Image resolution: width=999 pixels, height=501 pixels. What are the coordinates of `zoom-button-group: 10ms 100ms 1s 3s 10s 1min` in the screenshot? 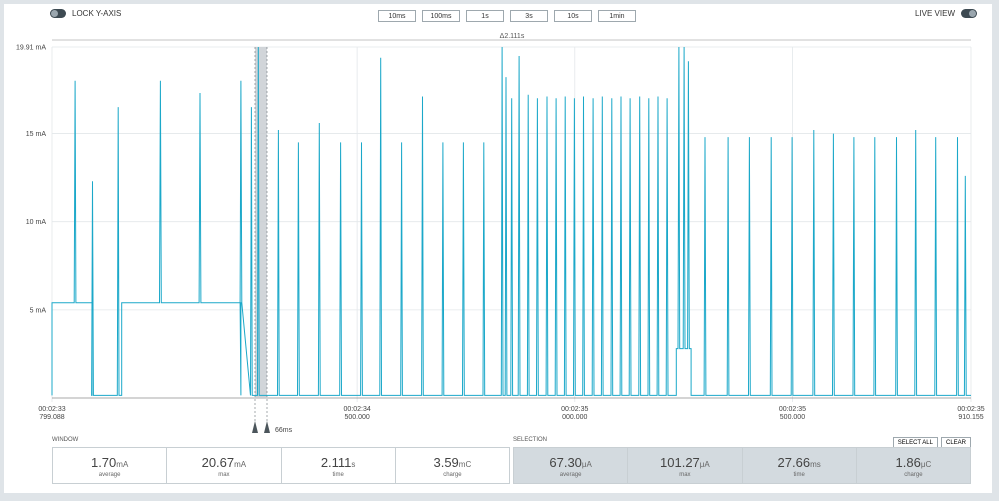 It's located at (507, 16).